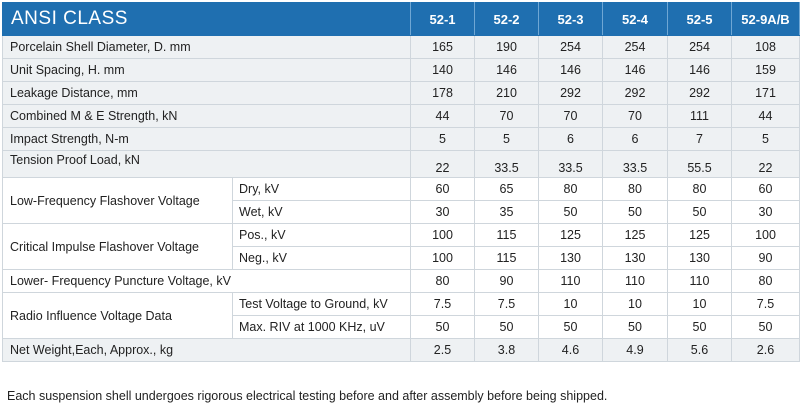 The image size is (800, 416). I want to click on sub-label: Wet, kV, so click(321, 212).